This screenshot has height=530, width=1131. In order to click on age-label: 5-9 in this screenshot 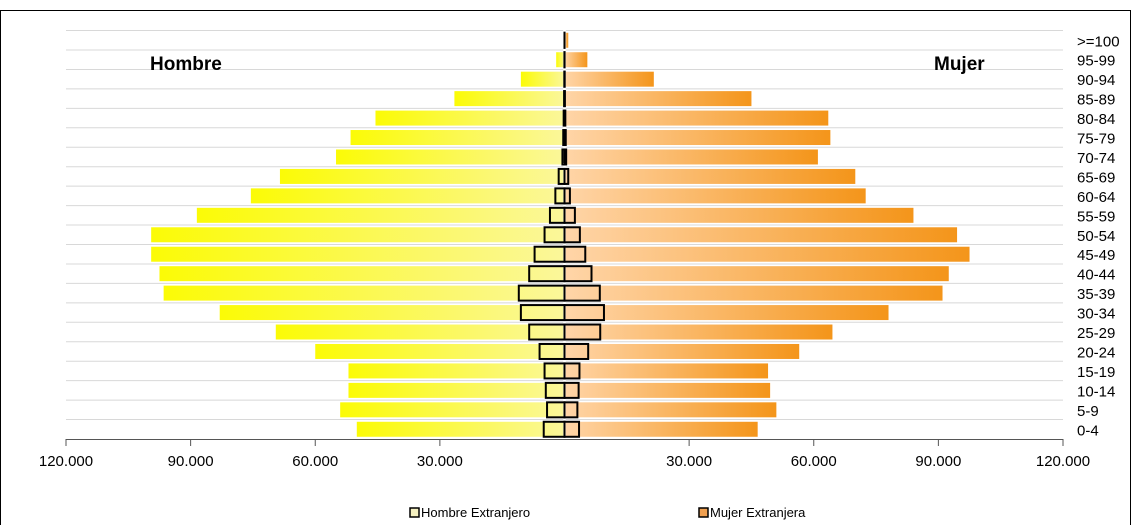, I will do `click(1088, 411)`.